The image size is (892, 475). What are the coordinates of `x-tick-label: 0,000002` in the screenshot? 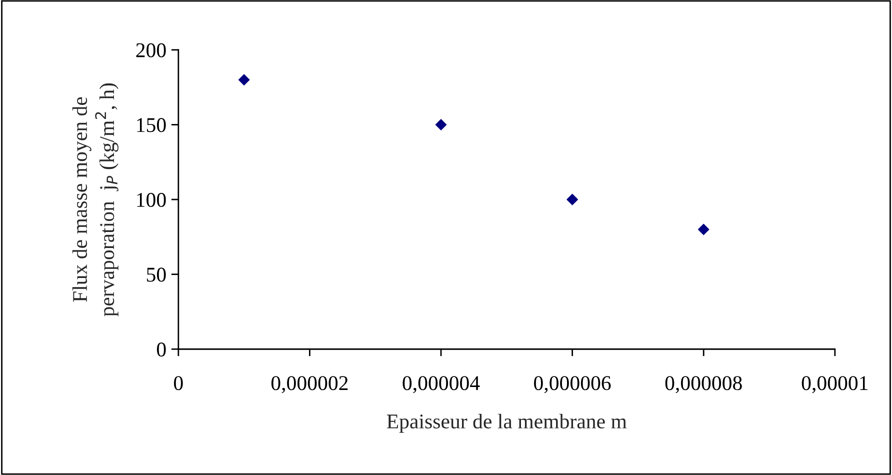 It's located at (309, 385).